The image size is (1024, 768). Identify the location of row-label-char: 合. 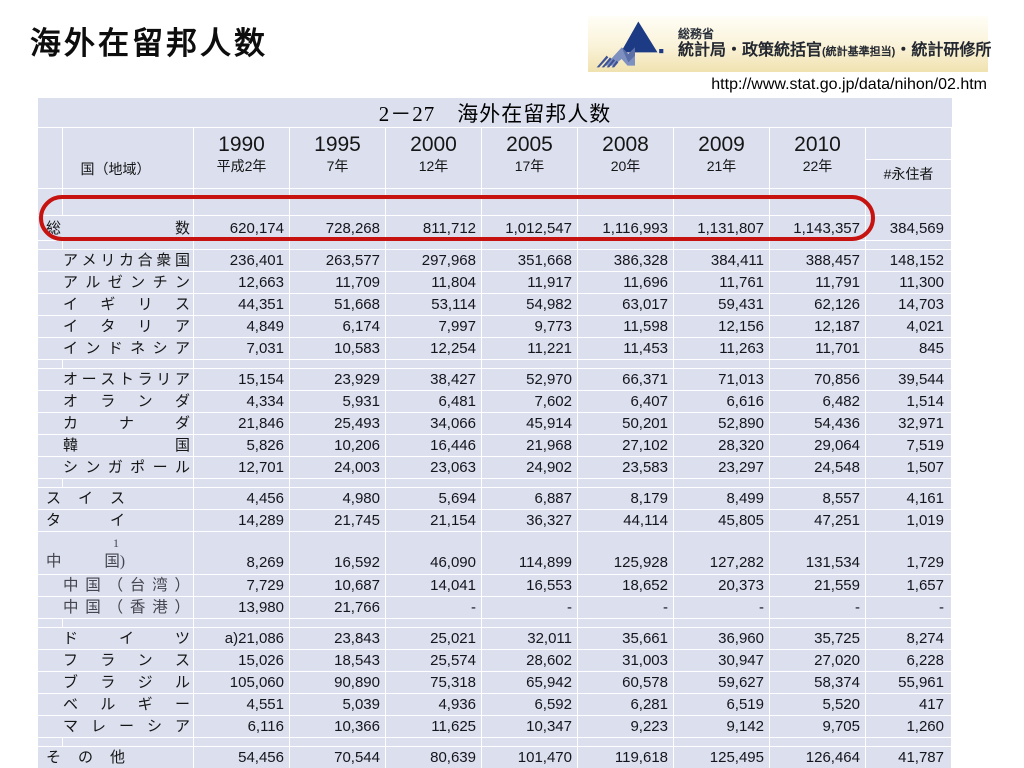
(145, 260).